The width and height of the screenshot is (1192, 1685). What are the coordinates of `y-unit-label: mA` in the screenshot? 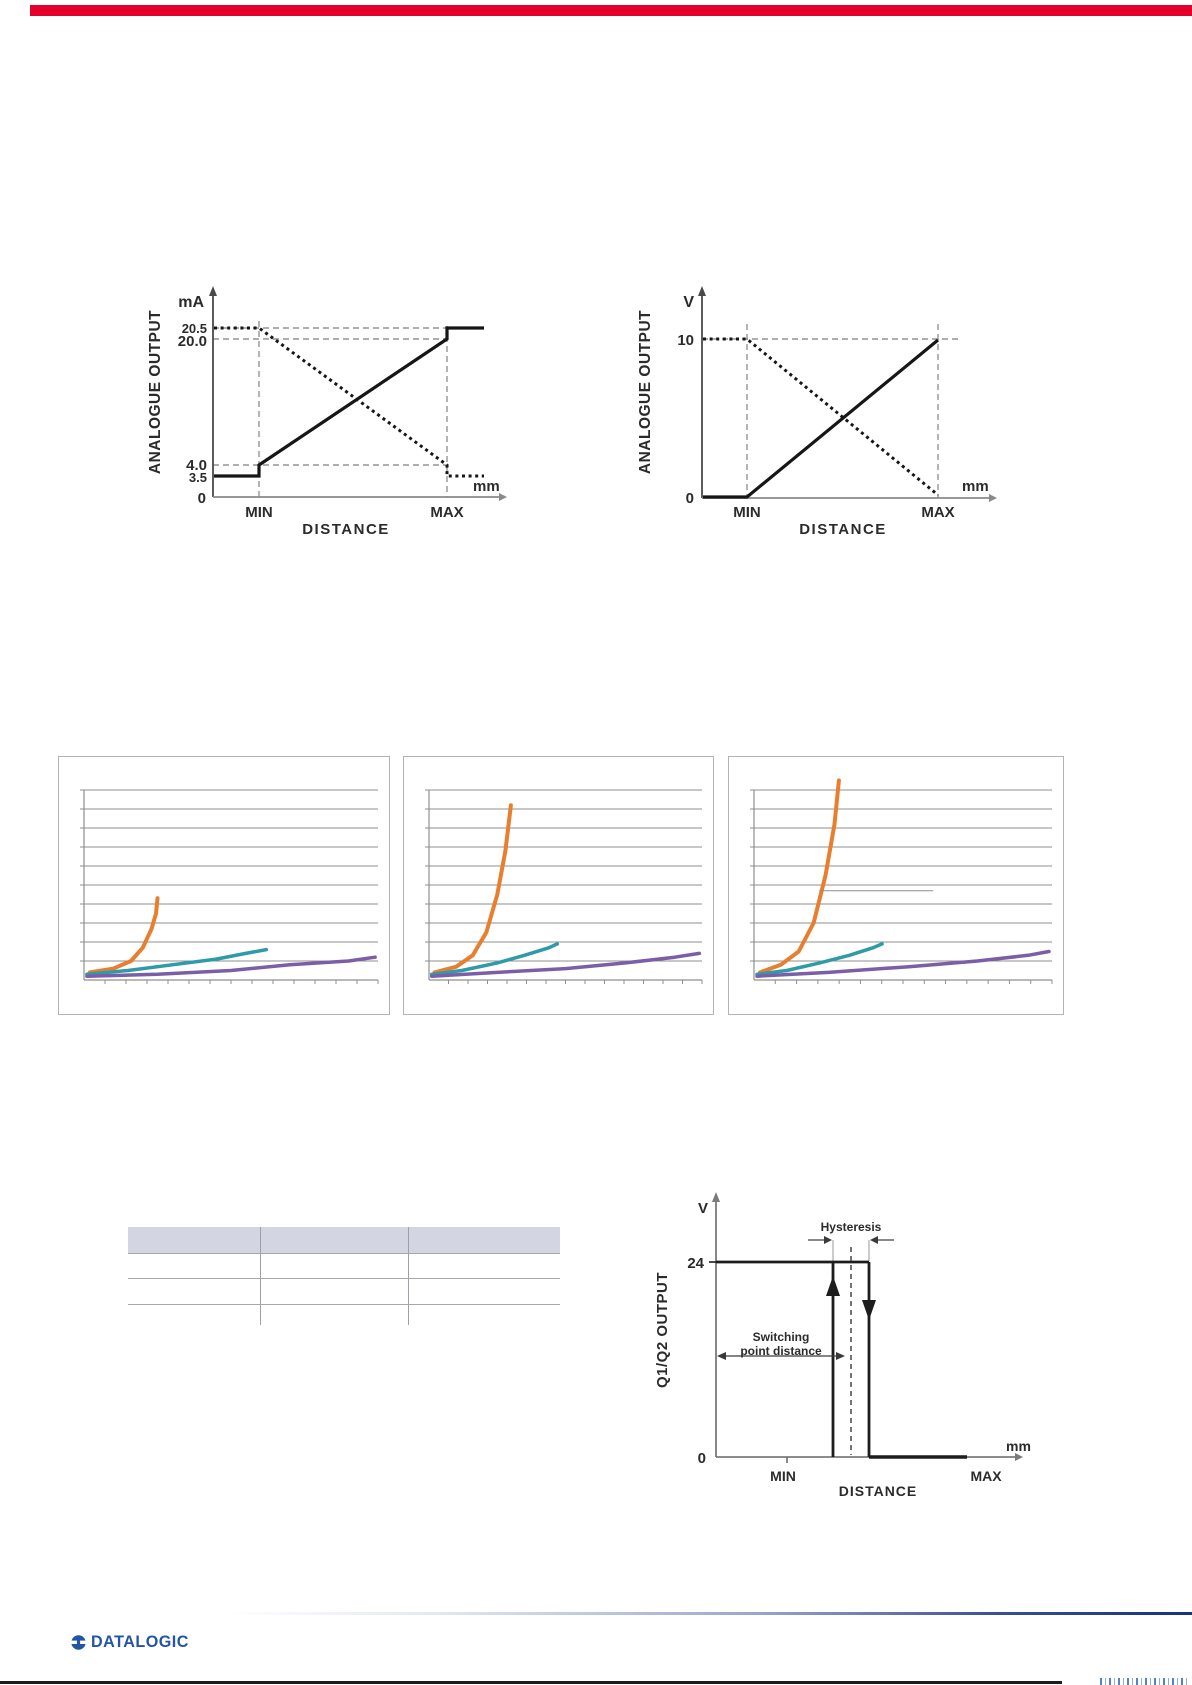 It's located at (191, 302).